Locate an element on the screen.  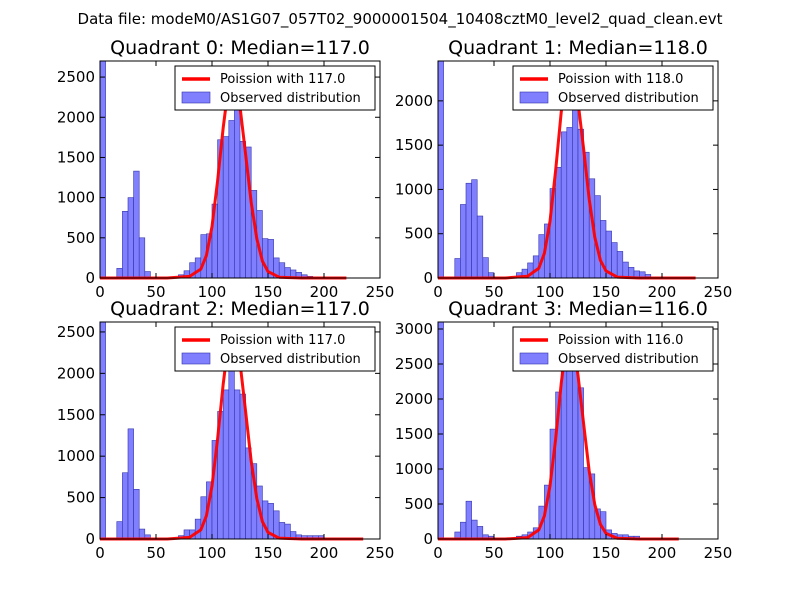
panel-title: Quadrant 1: Median=118.0 is located at coordinates (578, 48).